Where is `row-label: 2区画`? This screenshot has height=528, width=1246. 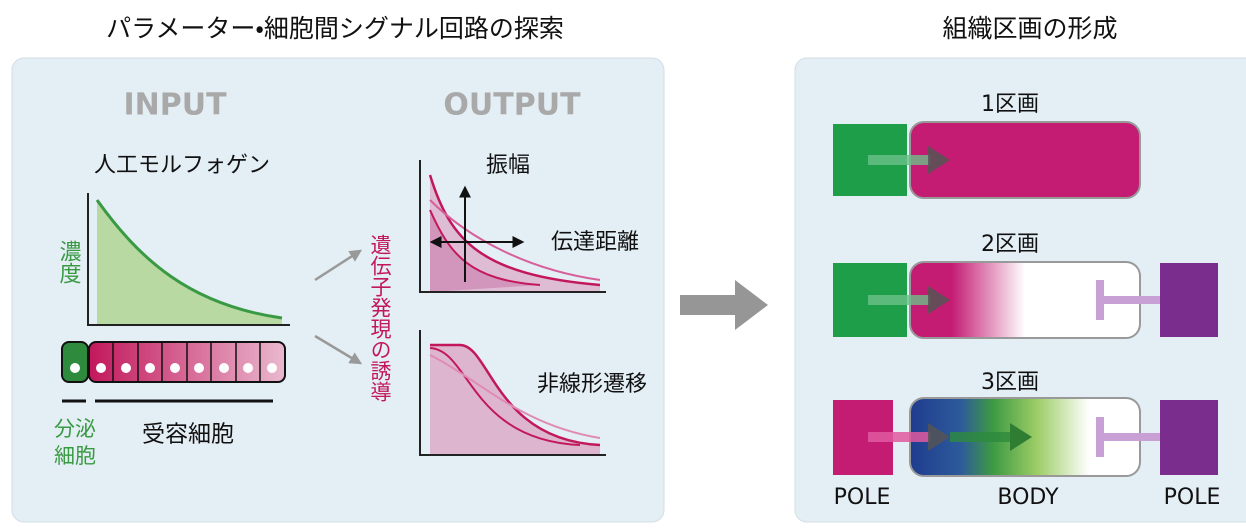
row-label: 2区画 is located at coordinates (1010, 244).